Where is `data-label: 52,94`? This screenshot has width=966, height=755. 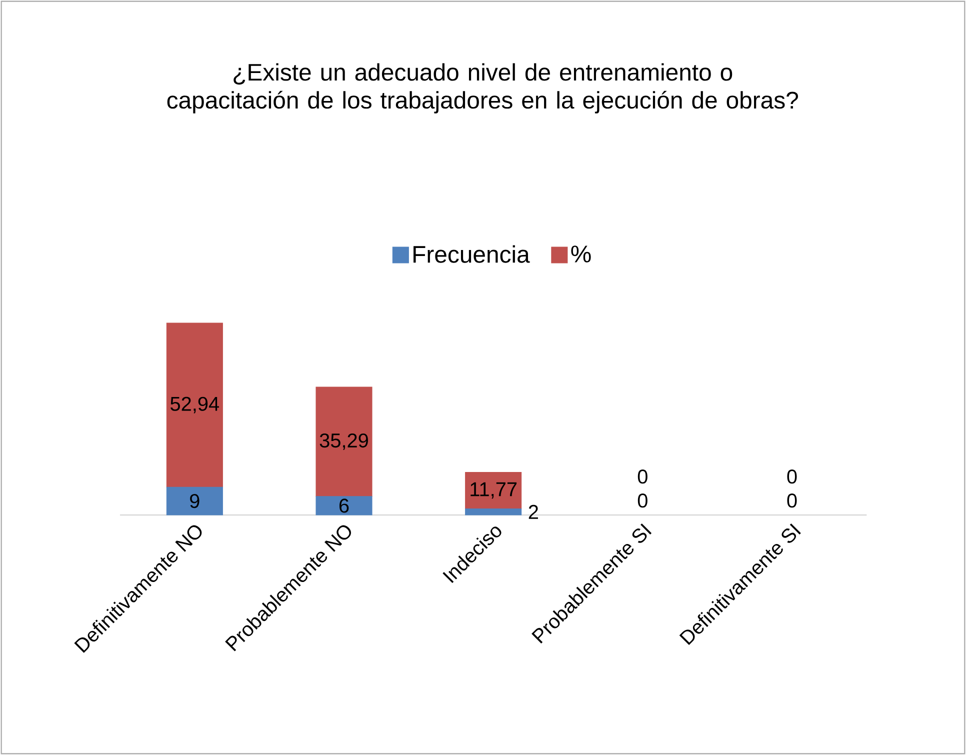
data-label: 52,94 is located at coordinates (195, 405).